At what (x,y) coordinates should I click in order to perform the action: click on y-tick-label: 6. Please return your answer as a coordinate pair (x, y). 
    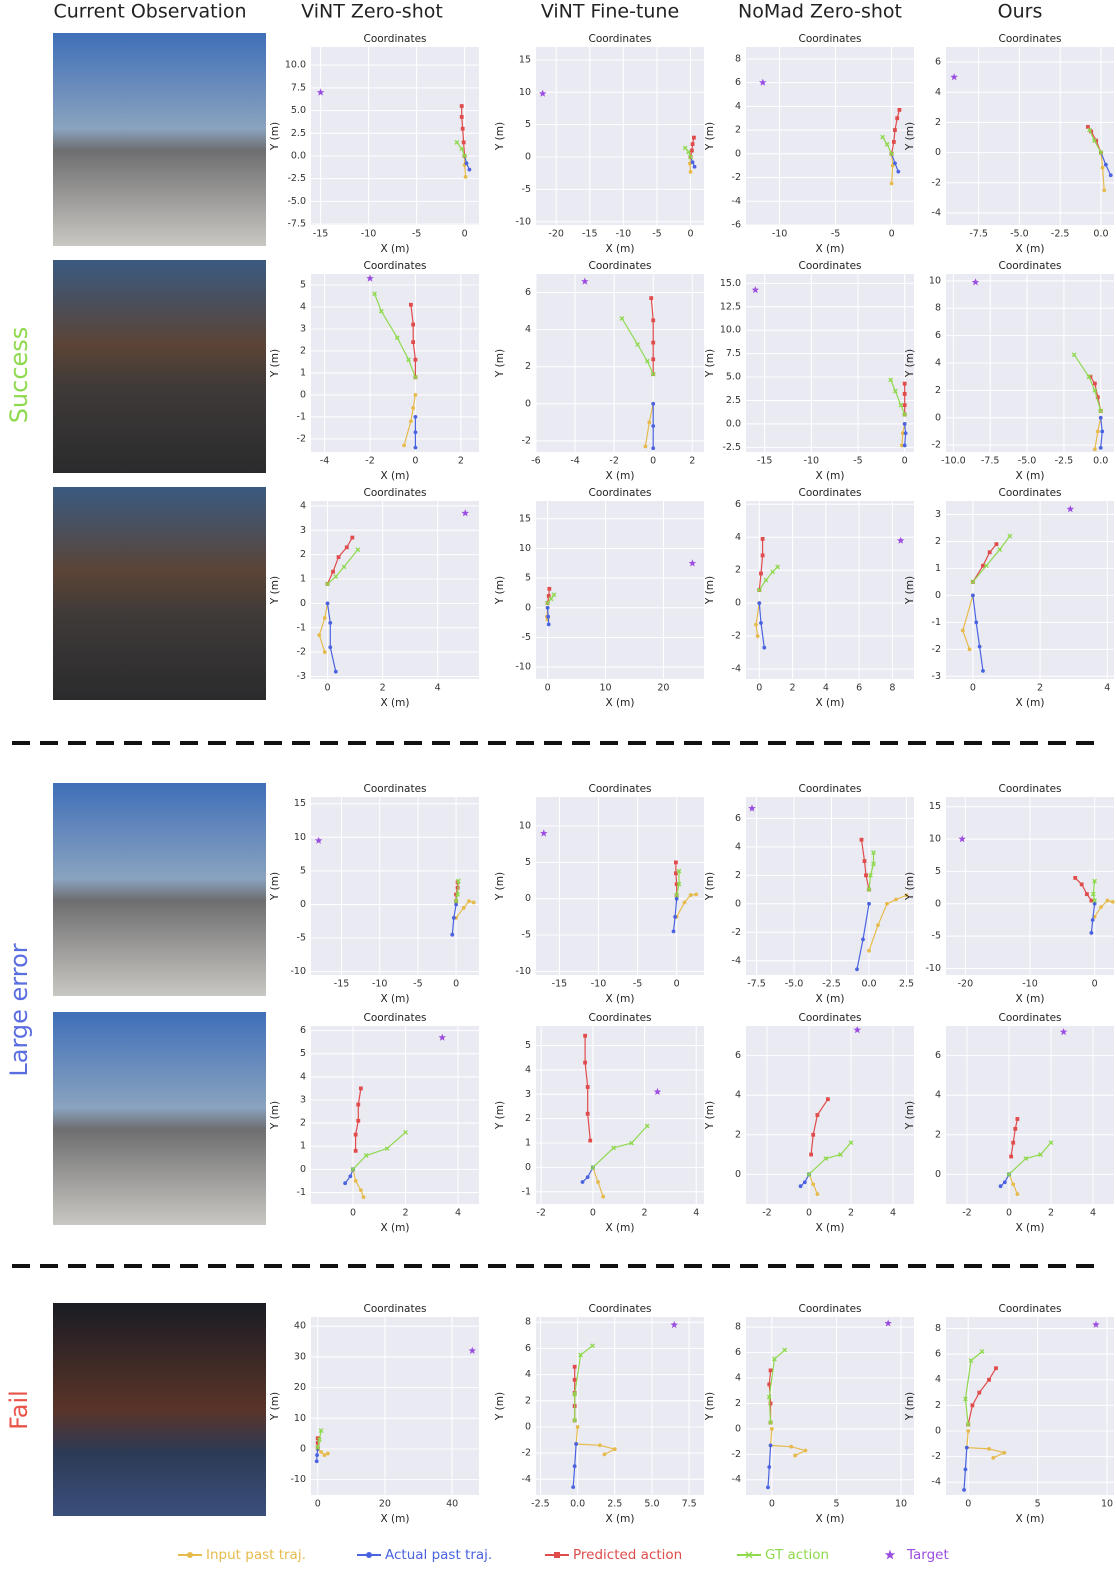
    Looking at the image, I should click on (738, 504).